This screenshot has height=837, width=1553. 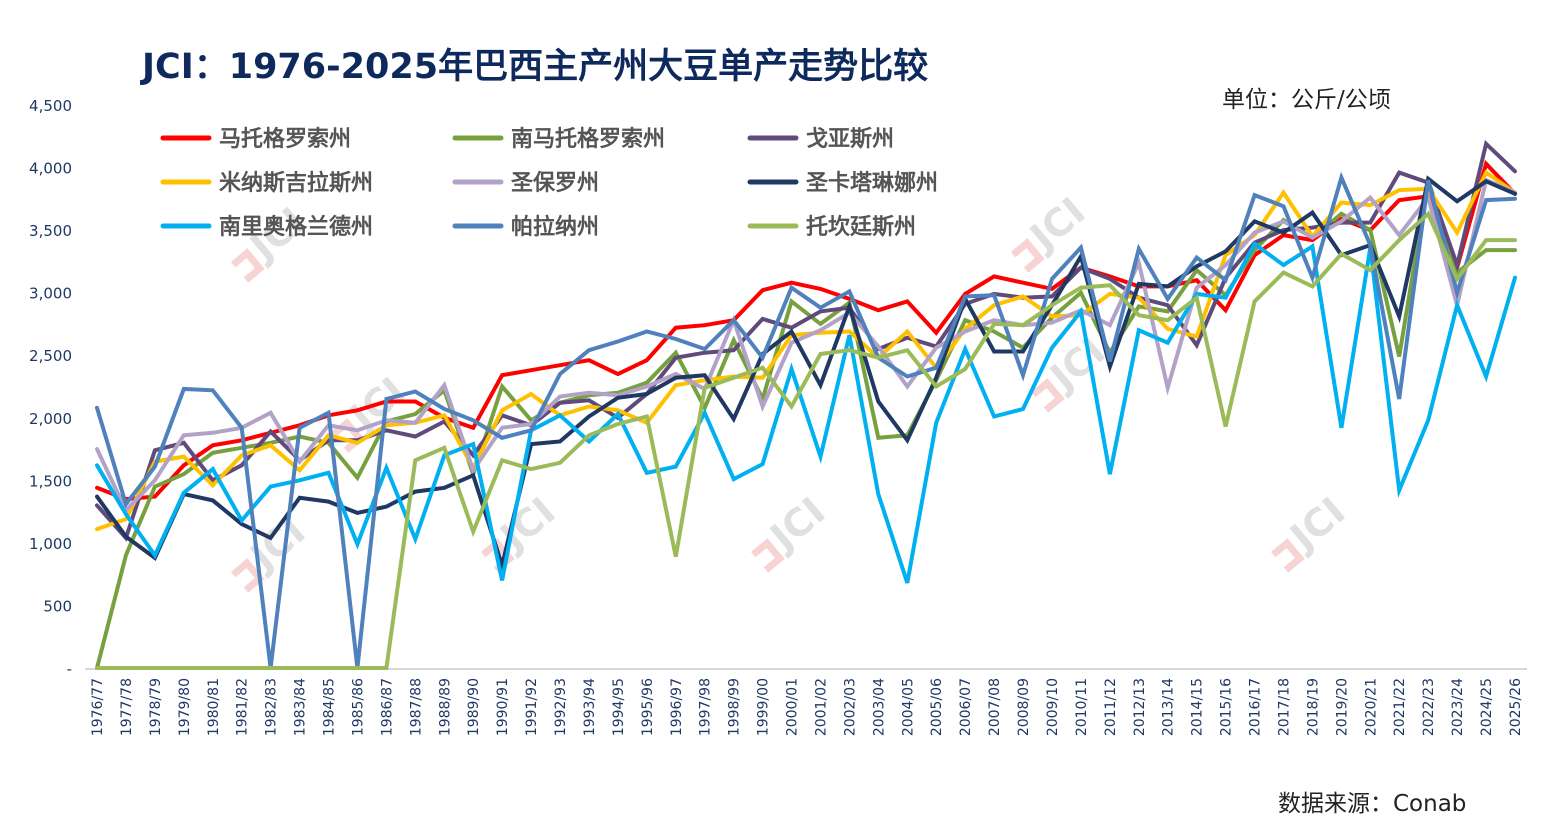 What do you see at coordinates (266, 227) in the screenshot?
I see `legend-item: 南里奥格兰德州` at bounding box center [266, 227].